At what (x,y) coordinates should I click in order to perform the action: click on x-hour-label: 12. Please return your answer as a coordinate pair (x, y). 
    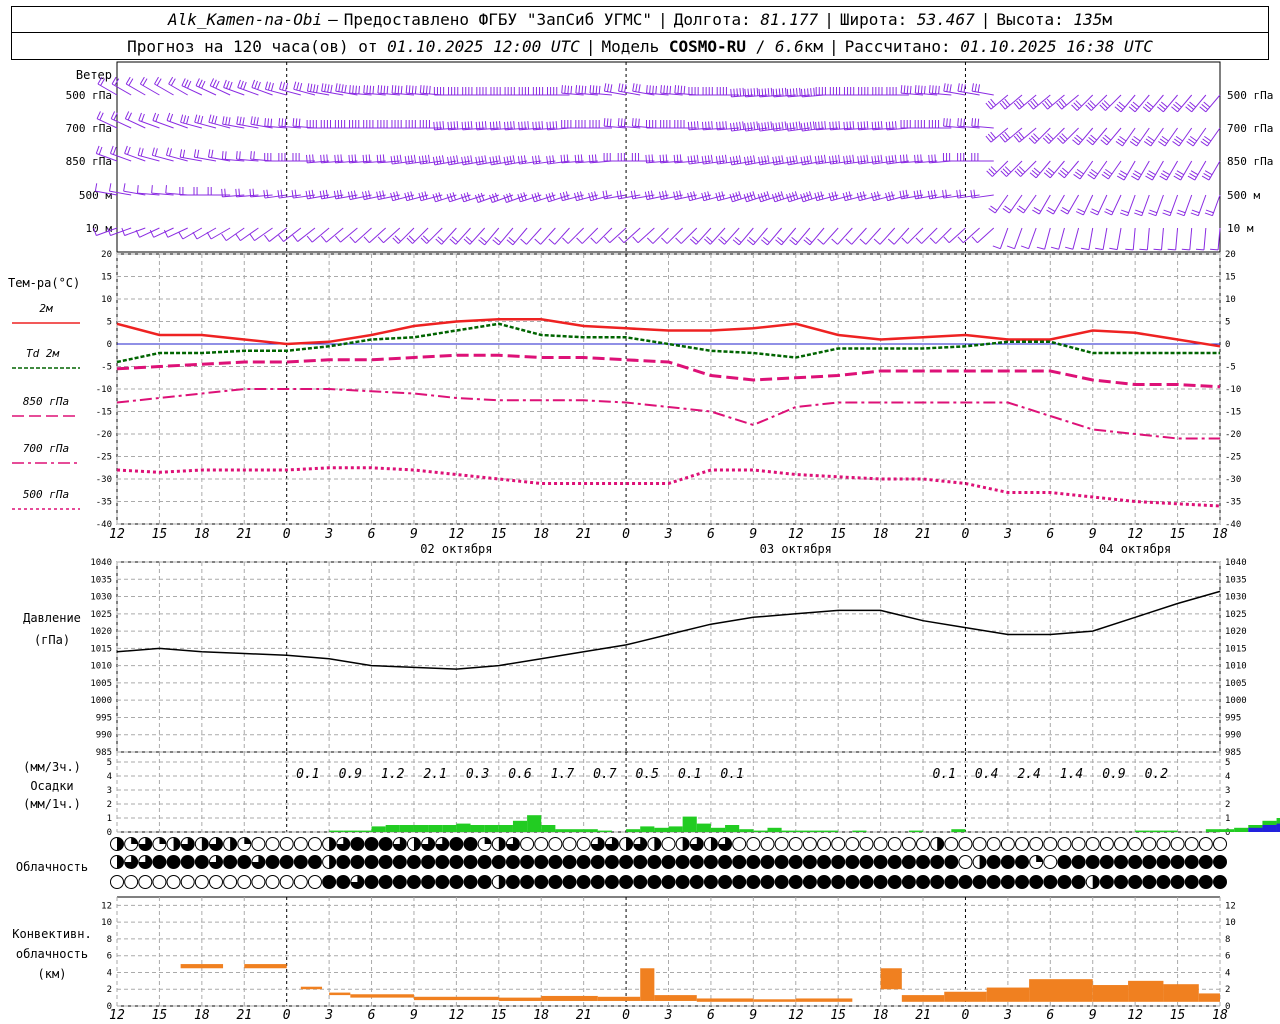
    Looking at the image, I should click on (117, 534).